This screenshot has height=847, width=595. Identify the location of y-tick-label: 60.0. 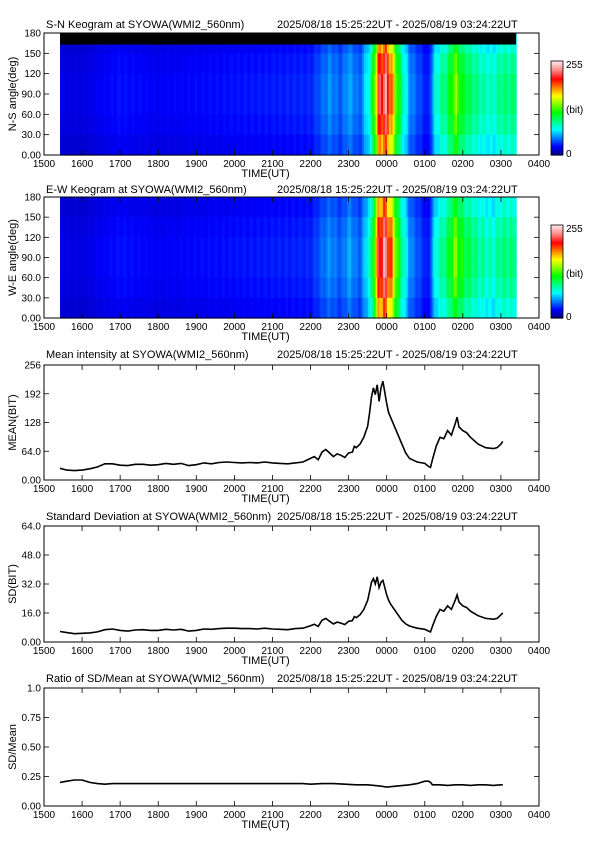
(32, 115).